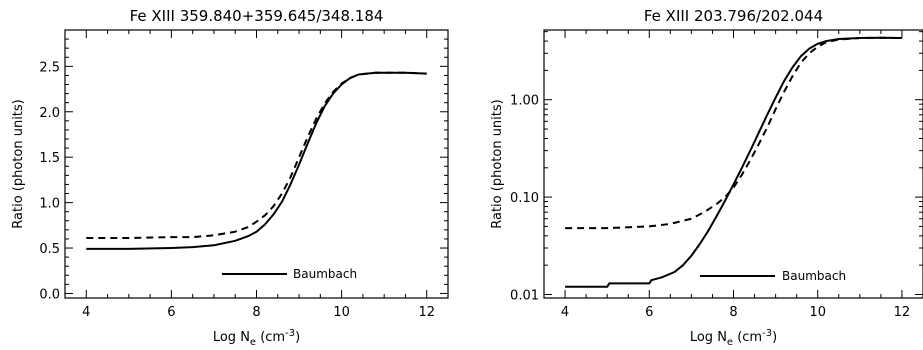 The height and width of the screenshot is (350, 923). I want to click on chart-title: Fe XIII 203.796/202.044, so click(733, 16).